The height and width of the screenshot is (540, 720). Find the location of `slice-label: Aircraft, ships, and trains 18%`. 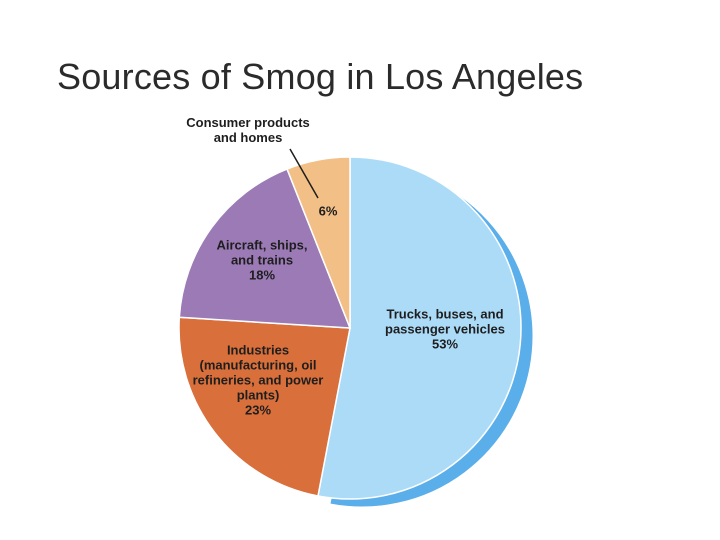

slice-label: Aircraft, ships, and trains 18% is located at coordinates (262, 260).